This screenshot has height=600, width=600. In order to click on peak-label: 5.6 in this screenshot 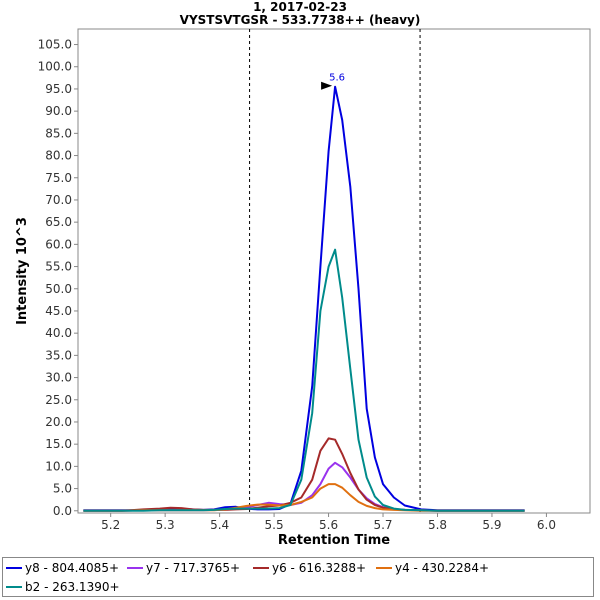, I will do `click(337, 78)`.